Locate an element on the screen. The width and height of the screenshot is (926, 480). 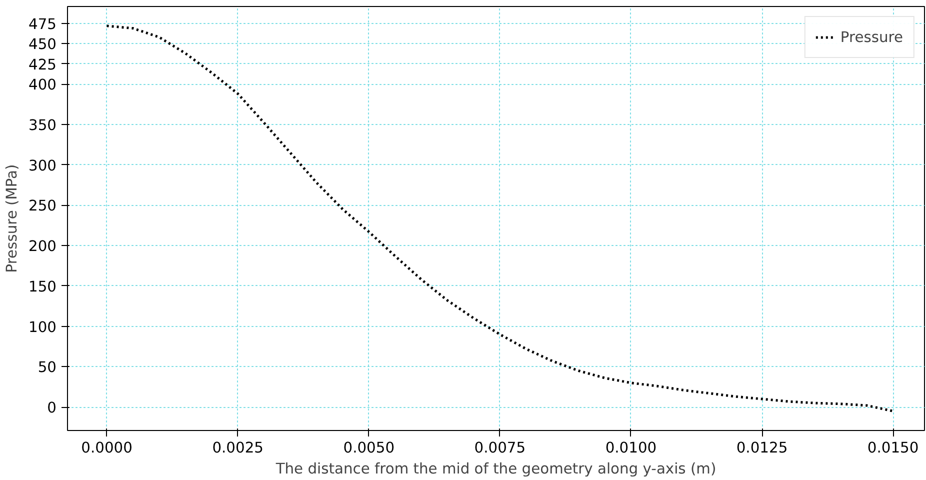
x-axis-title: The distance from the mid of the geometry along y-axis (m) is located at coordinates (495, 469).